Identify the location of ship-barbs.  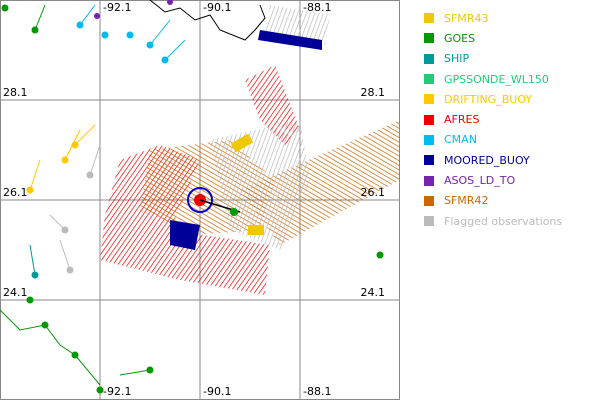
(34, 261).